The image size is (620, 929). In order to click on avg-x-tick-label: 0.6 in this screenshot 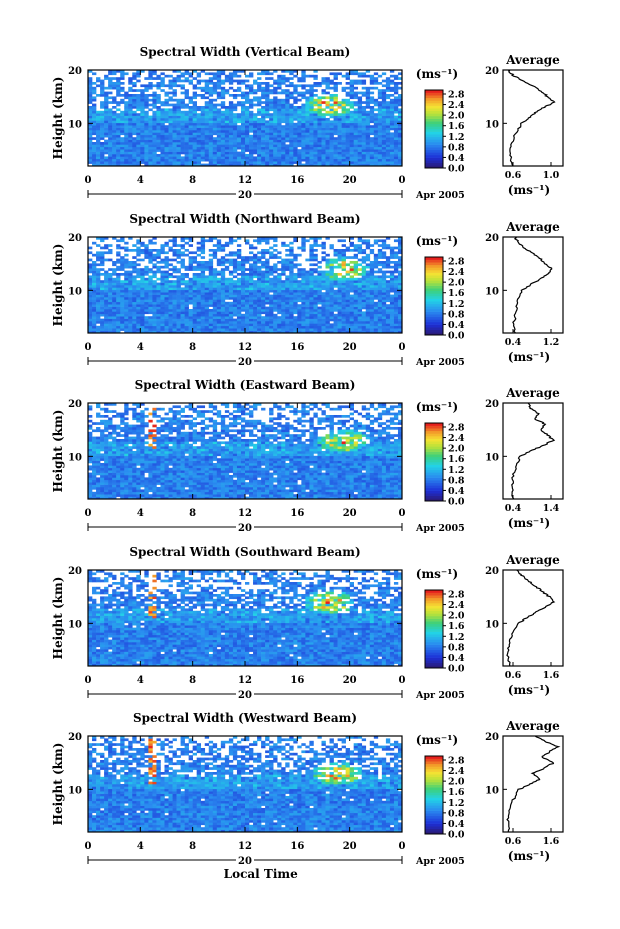, I will do `click(513, 175)`.